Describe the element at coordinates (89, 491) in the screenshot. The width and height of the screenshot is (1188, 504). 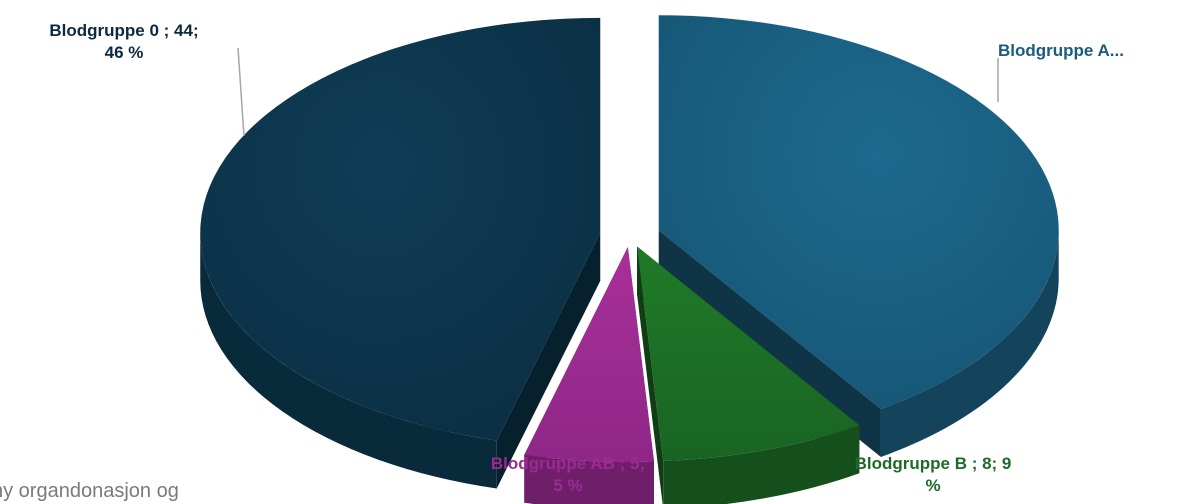
I see `footer-text: ny organdonasjon og` at that location.